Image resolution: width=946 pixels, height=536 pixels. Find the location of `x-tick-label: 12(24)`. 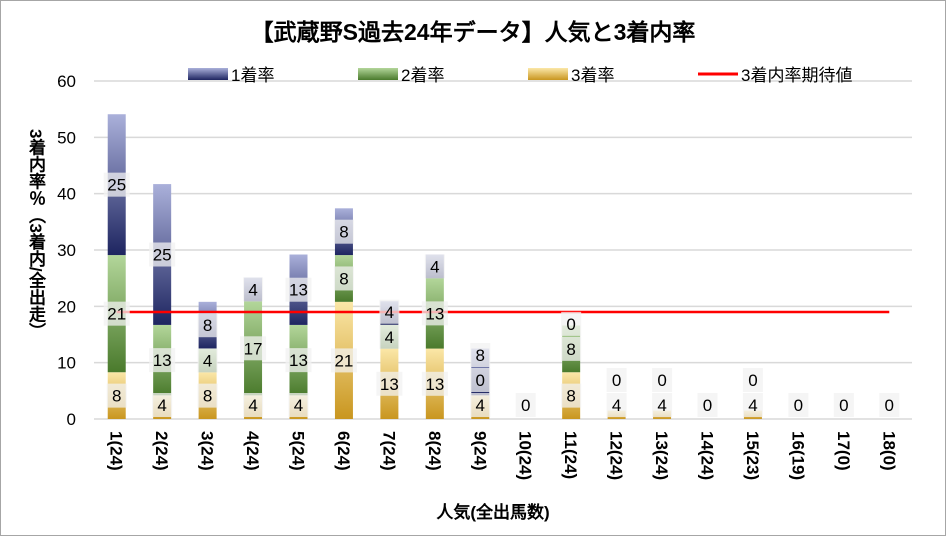

x-tick-label: 12(24) is located at coordinates (616, 455).